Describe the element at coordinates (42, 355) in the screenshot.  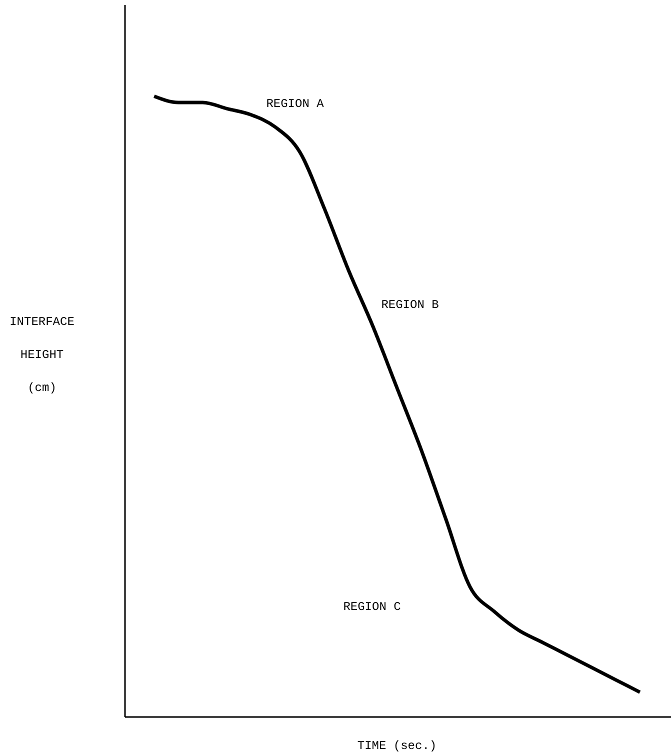
I see `text: INTERFACE HEIGHT (cm)` at that location.